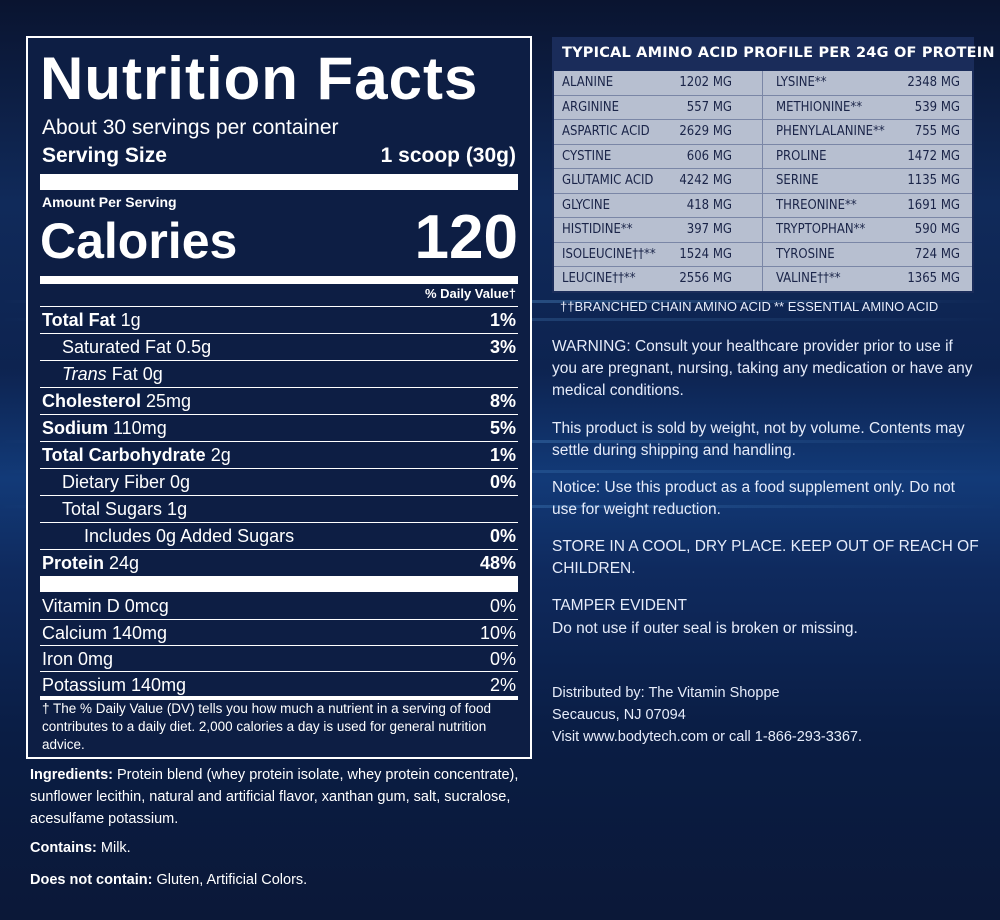 The width and height of the screenshot is (1000, 920). I want to click on nutrient-name: Fat 0g, so click(134, 374).